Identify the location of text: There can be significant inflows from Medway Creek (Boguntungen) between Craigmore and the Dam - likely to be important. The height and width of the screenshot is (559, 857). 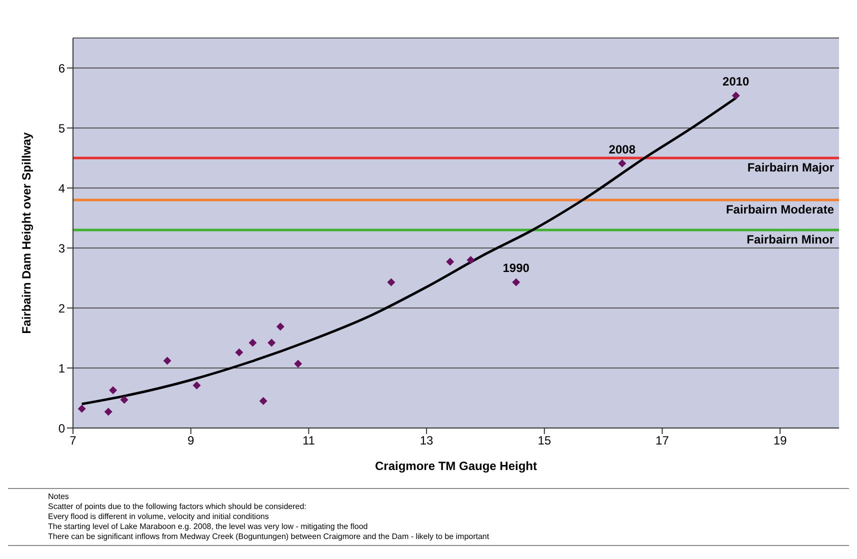
(269, 537).